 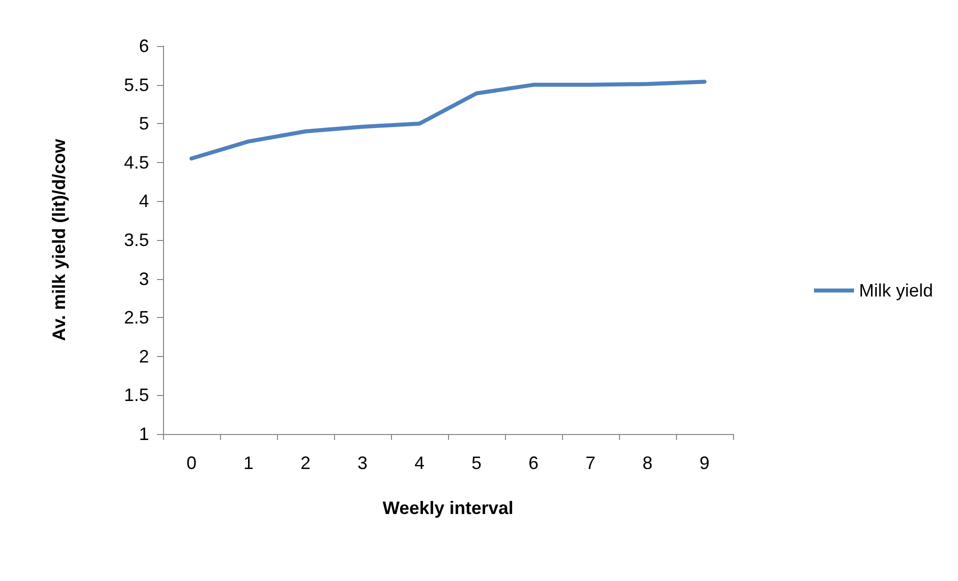 What do you see at coordinates (143, 46) in the screenshot?
I see `y-tick-label: 6` at bounding box center [143, 46].